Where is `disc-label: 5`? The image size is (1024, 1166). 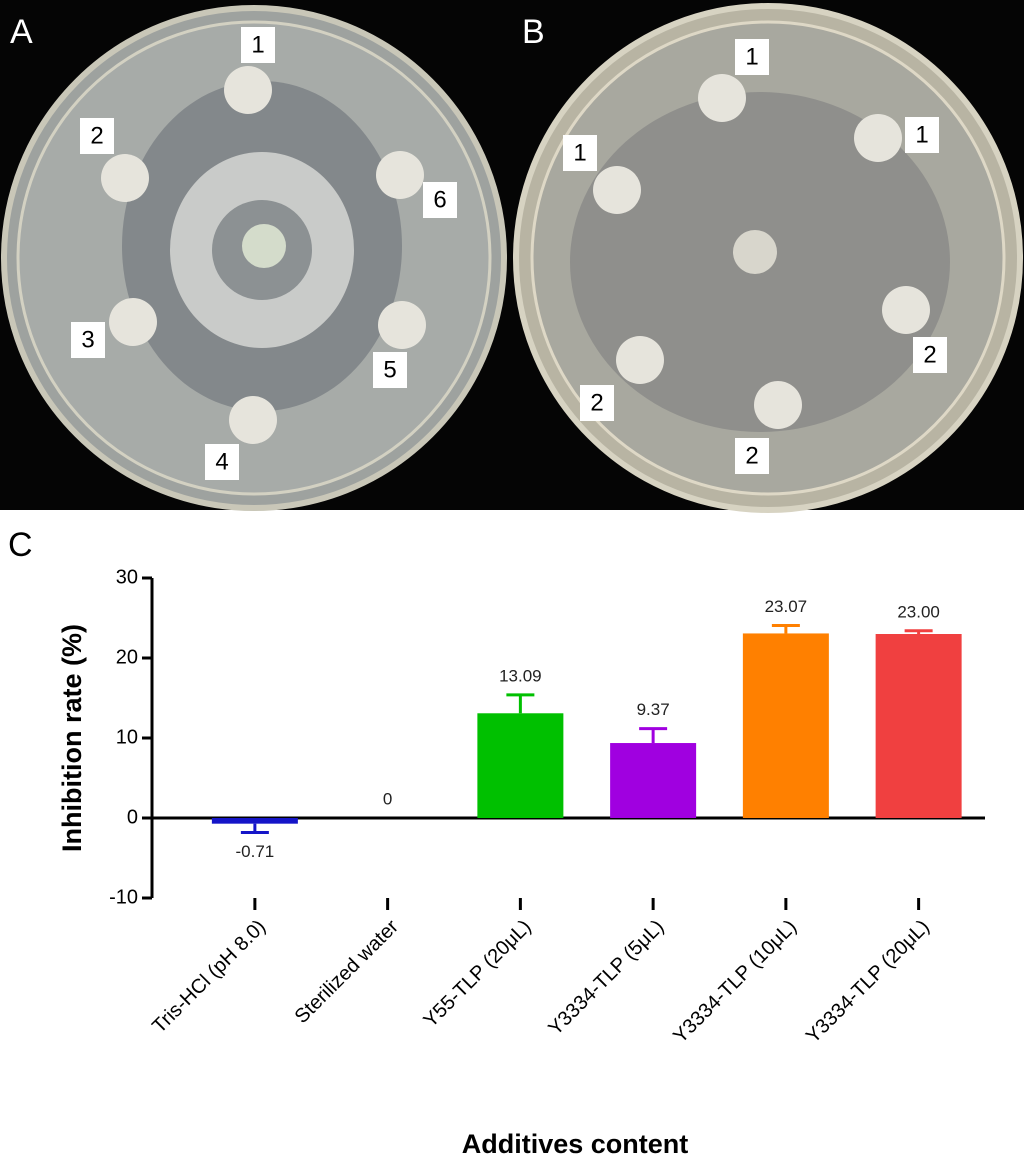 disc-label: 5 is located at coordinates (389, 369).